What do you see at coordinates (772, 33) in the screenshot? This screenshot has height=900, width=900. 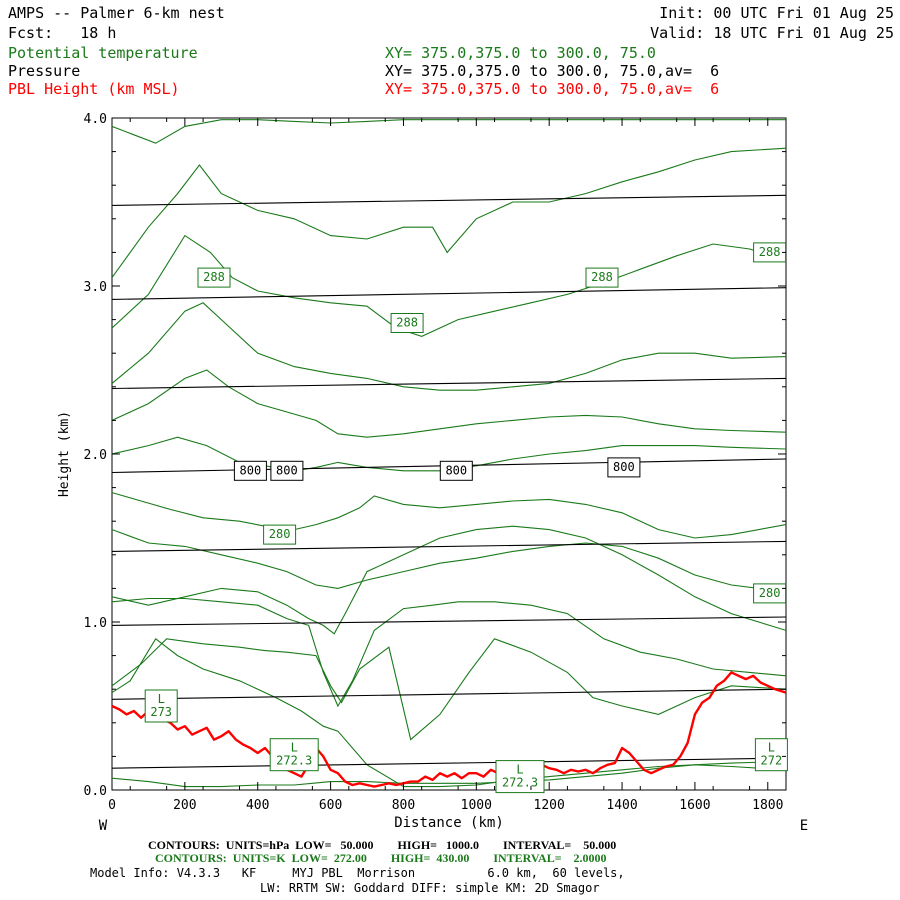 I see `valid-time: Valid: 18 UTC Fri 01 Aug 25` at bounding box center [772, 33].